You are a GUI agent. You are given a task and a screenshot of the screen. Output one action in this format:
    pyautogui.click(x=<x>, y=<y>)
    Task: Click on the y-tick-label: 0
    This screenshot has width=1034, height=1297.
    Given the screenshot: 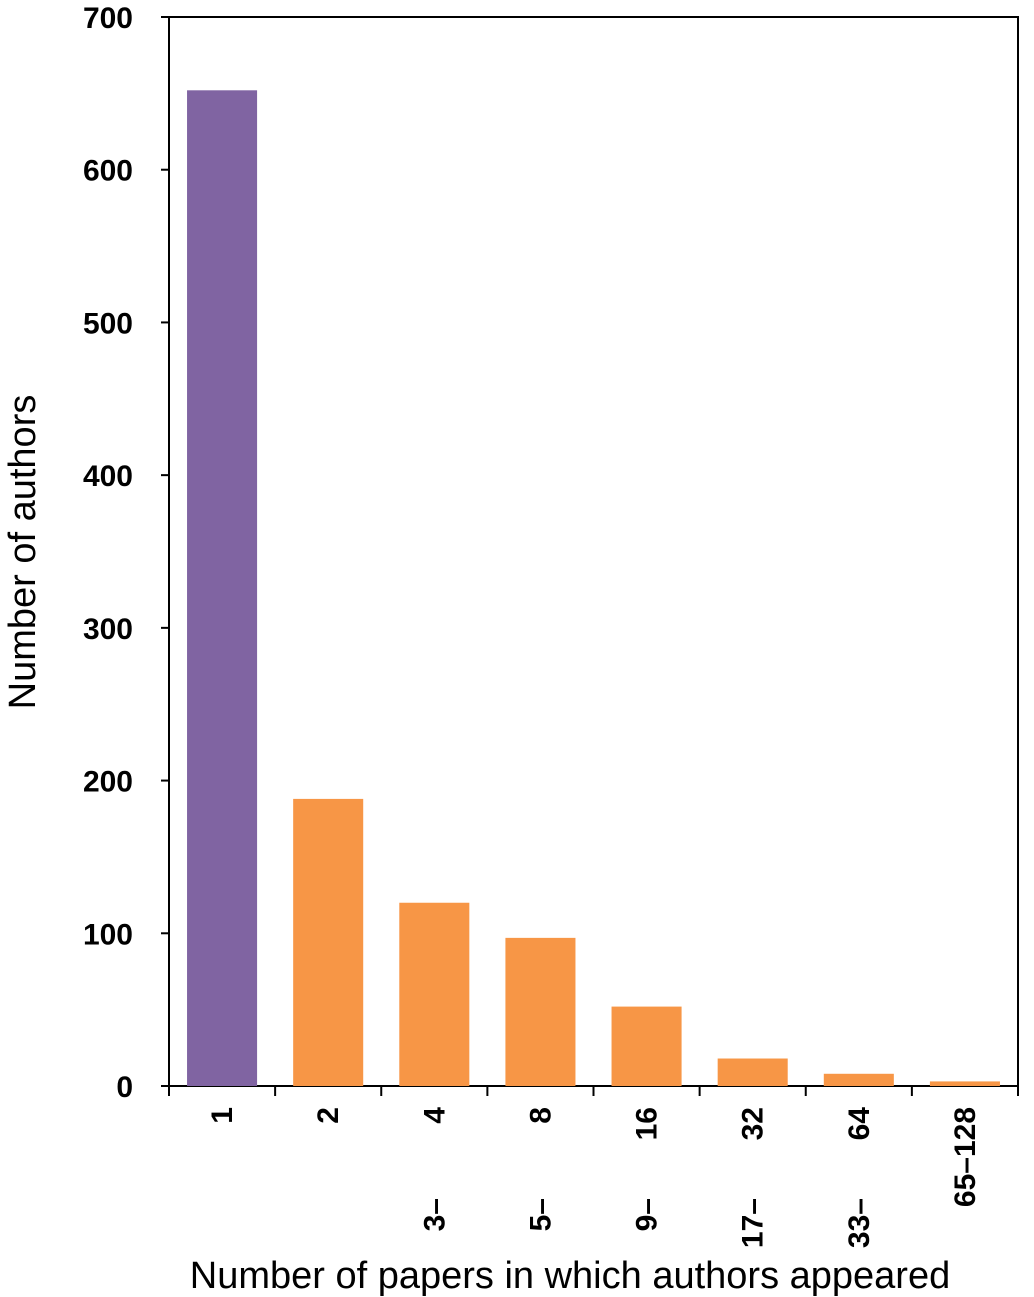 What is the action you would take?
    pyautogui.click(x=124, y=1087)
    